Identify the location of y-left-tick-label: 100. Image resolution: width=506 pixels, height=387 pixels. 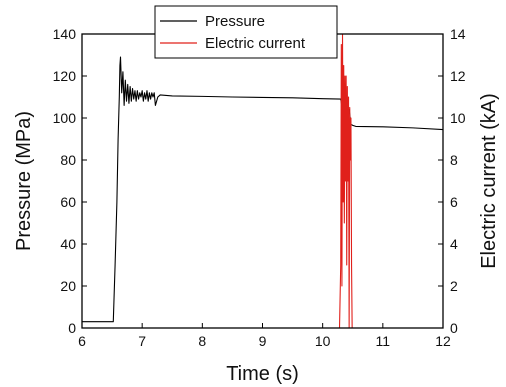
(65, 118).